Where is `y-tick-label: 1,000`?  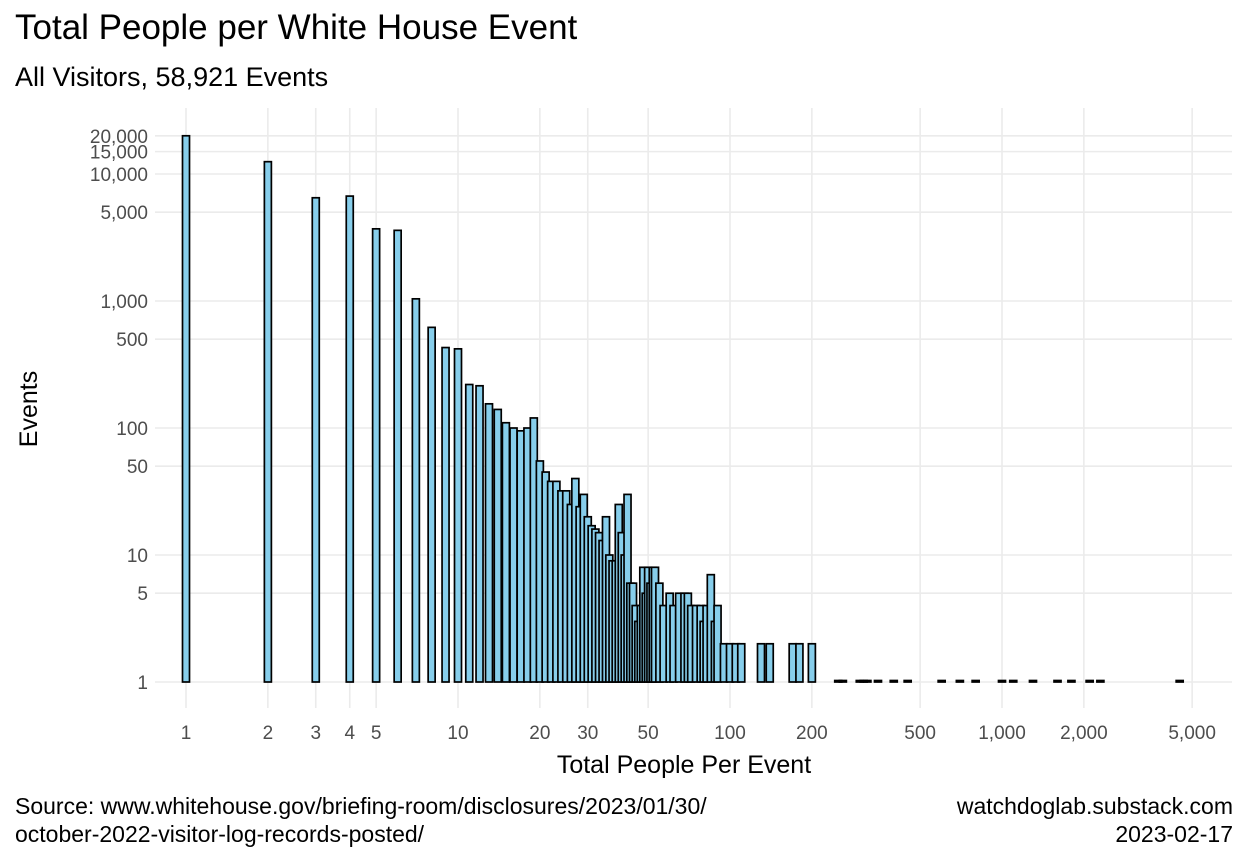
y-tick-label: 1,000 is located at coordinates (124, 302).